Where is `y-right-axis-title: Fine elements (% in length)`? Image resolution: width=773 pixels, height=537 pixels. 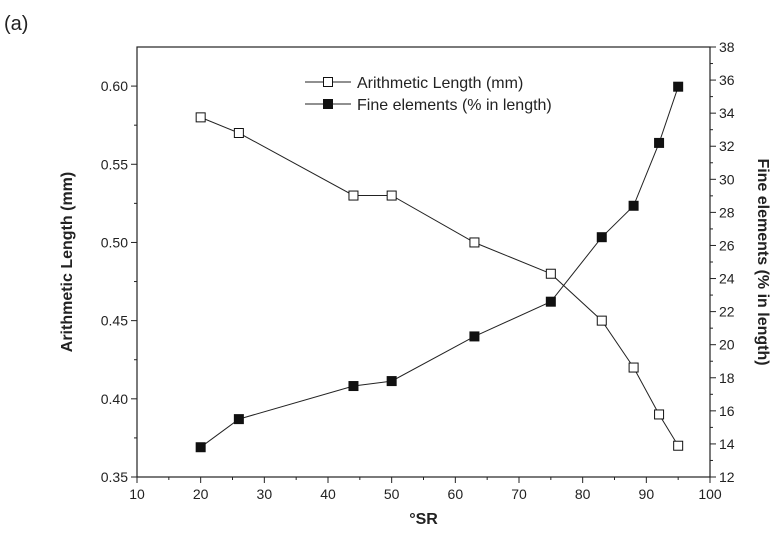 y-right-axis-title: Fine elements (% in length) is located at coordinates (762, 261).